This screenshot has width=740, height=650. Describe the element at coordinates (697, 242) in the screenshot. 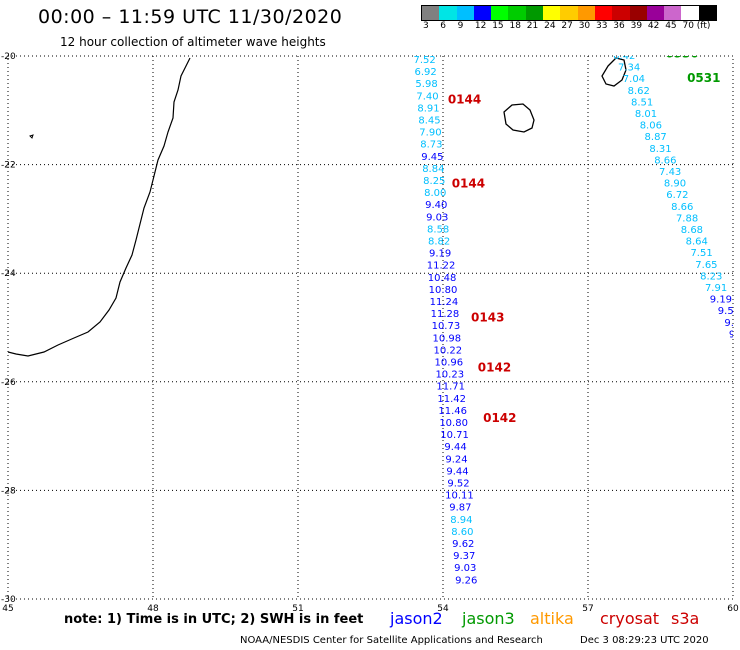

I see `wave-height-label: 8.64` at that location.